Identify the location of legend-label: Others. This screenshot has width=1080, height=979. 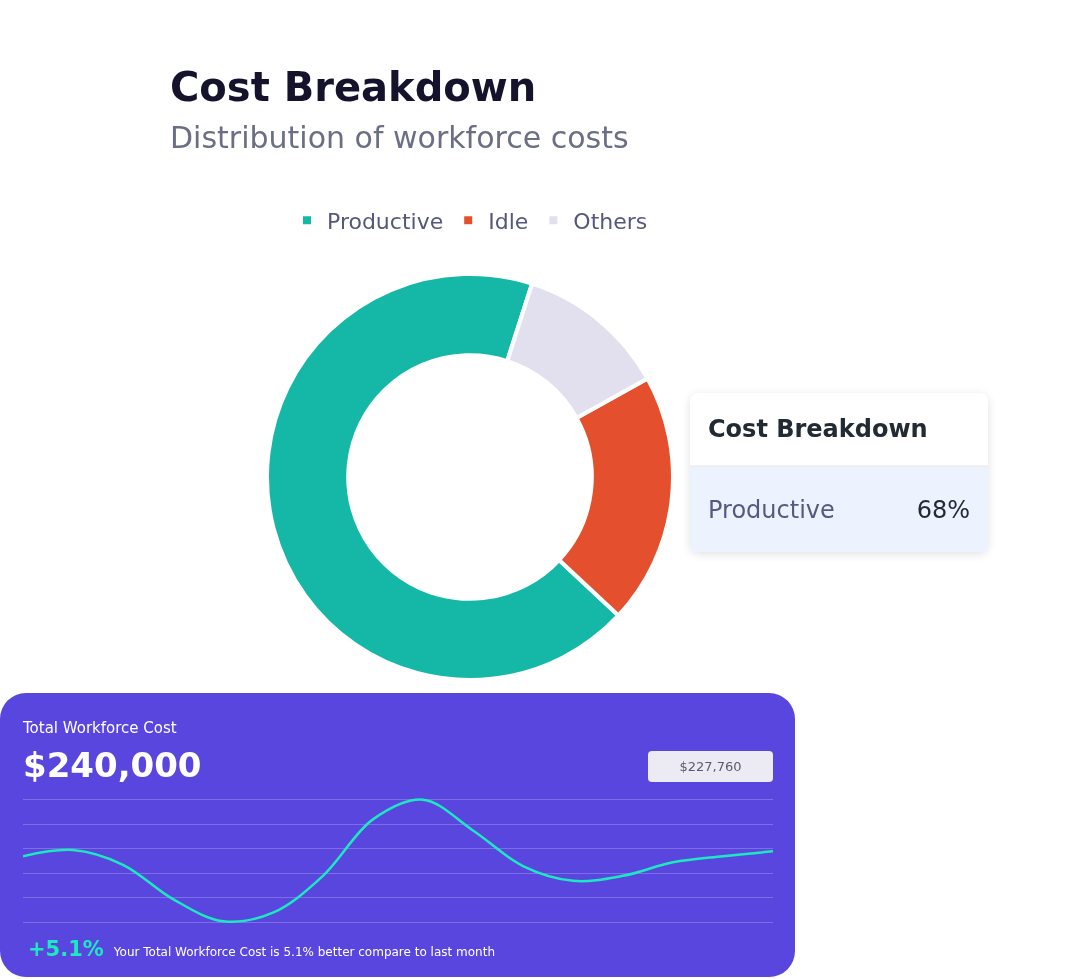
(610, 221).